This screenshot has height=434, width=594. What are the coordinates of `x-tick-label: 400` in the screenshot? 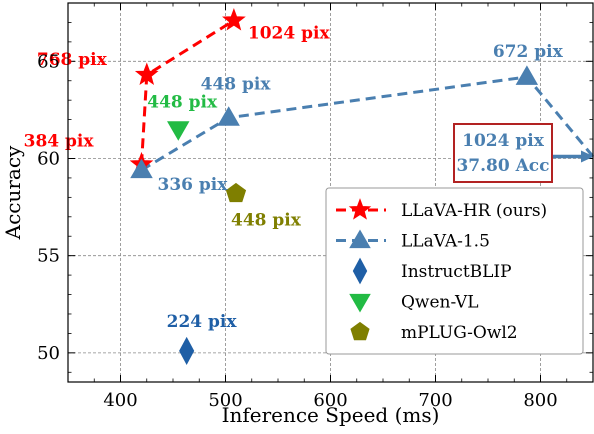 It's located at (120, 400).